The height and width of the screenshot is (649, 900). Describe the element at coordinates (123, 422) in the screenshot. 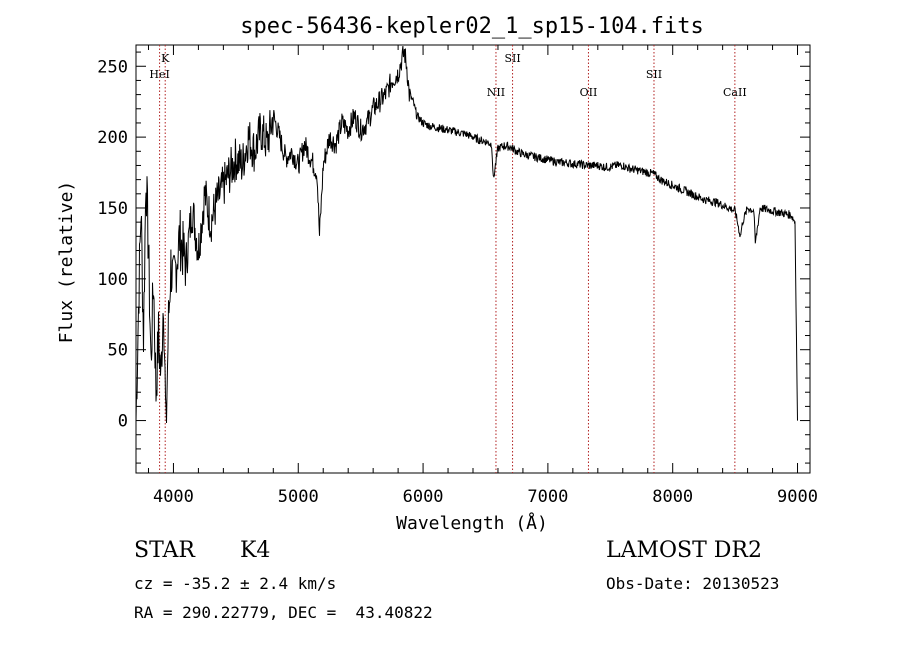

I see `y-tick-label: 0` at that location.